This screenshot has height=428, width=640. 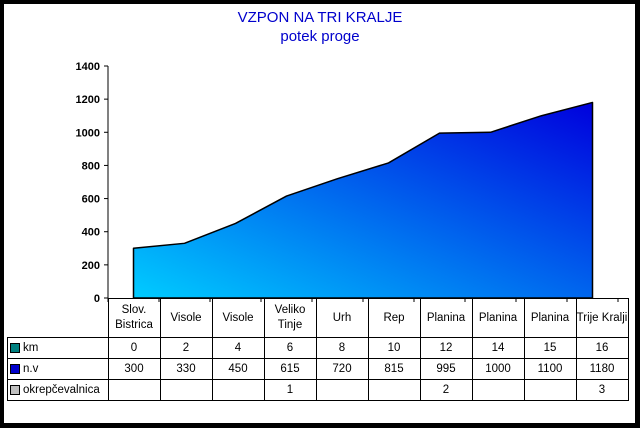 What do you see at coordinates (91, 233) in the screenshot?
I see `y-tick-label: 400` at bounding box center [91, 233].